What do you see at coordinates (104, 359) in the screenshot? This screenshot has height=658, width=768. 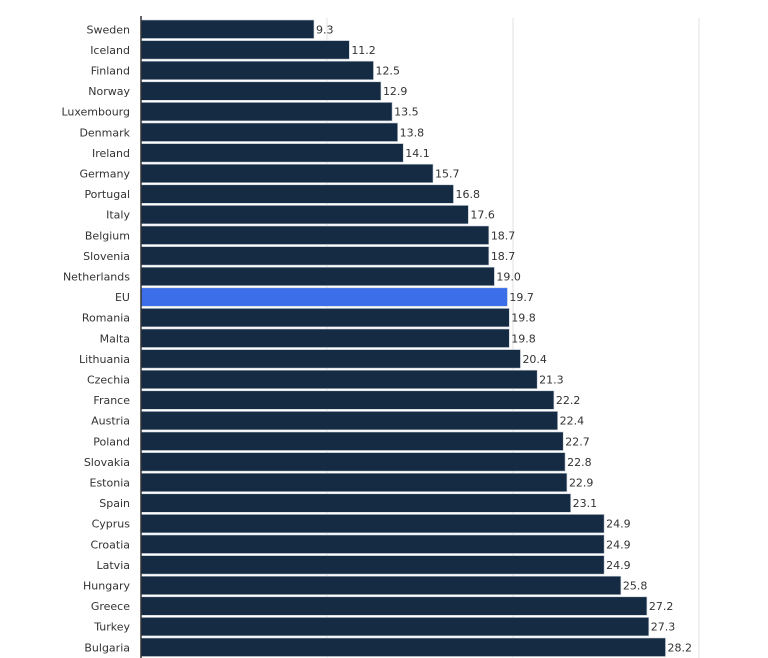 I see `category-label: Lithuania` at bounding box center [104, 359].